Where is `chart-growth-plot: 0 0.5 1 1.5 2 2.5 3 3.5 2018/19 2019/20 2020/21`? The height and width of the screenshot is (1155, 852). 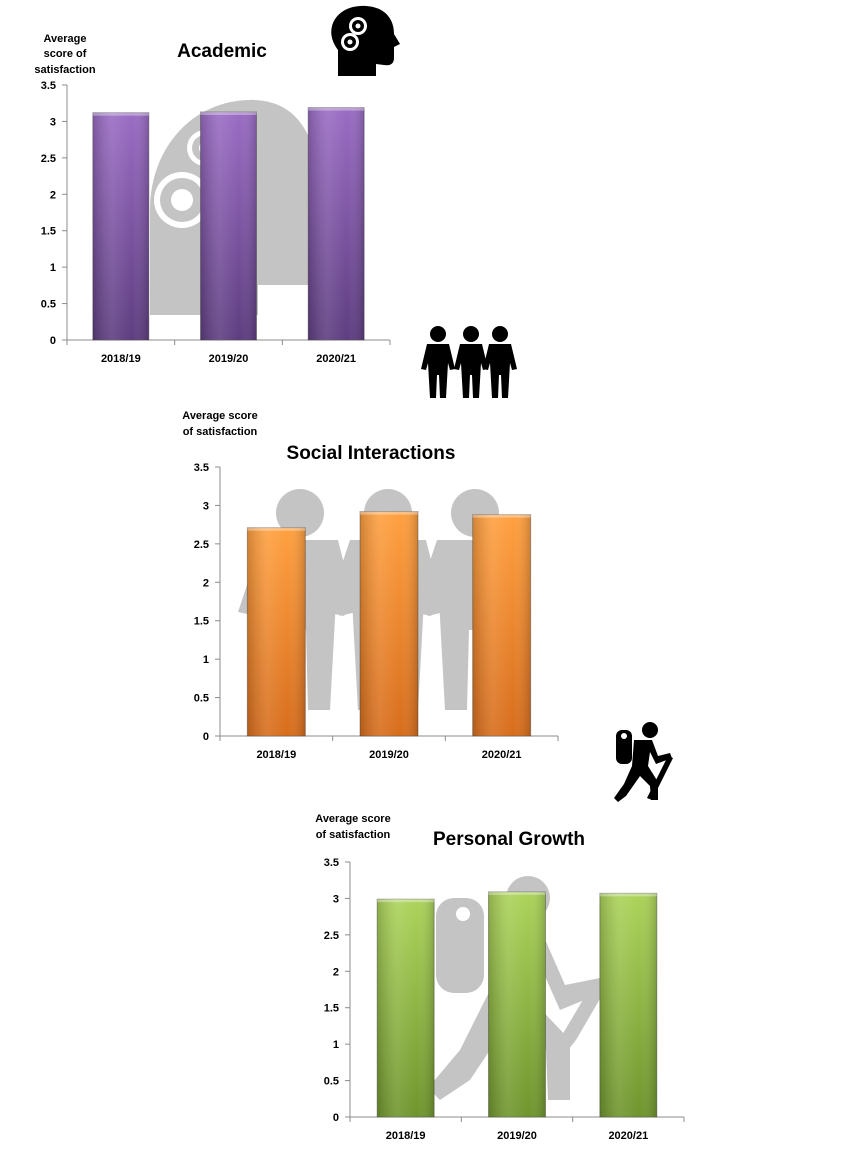
chart-growth-plot: 0 0.5 1 1.5 2 2.5 3 3.5 2018/19 2019/20 2020/21 is located at coordinates (504, 999).